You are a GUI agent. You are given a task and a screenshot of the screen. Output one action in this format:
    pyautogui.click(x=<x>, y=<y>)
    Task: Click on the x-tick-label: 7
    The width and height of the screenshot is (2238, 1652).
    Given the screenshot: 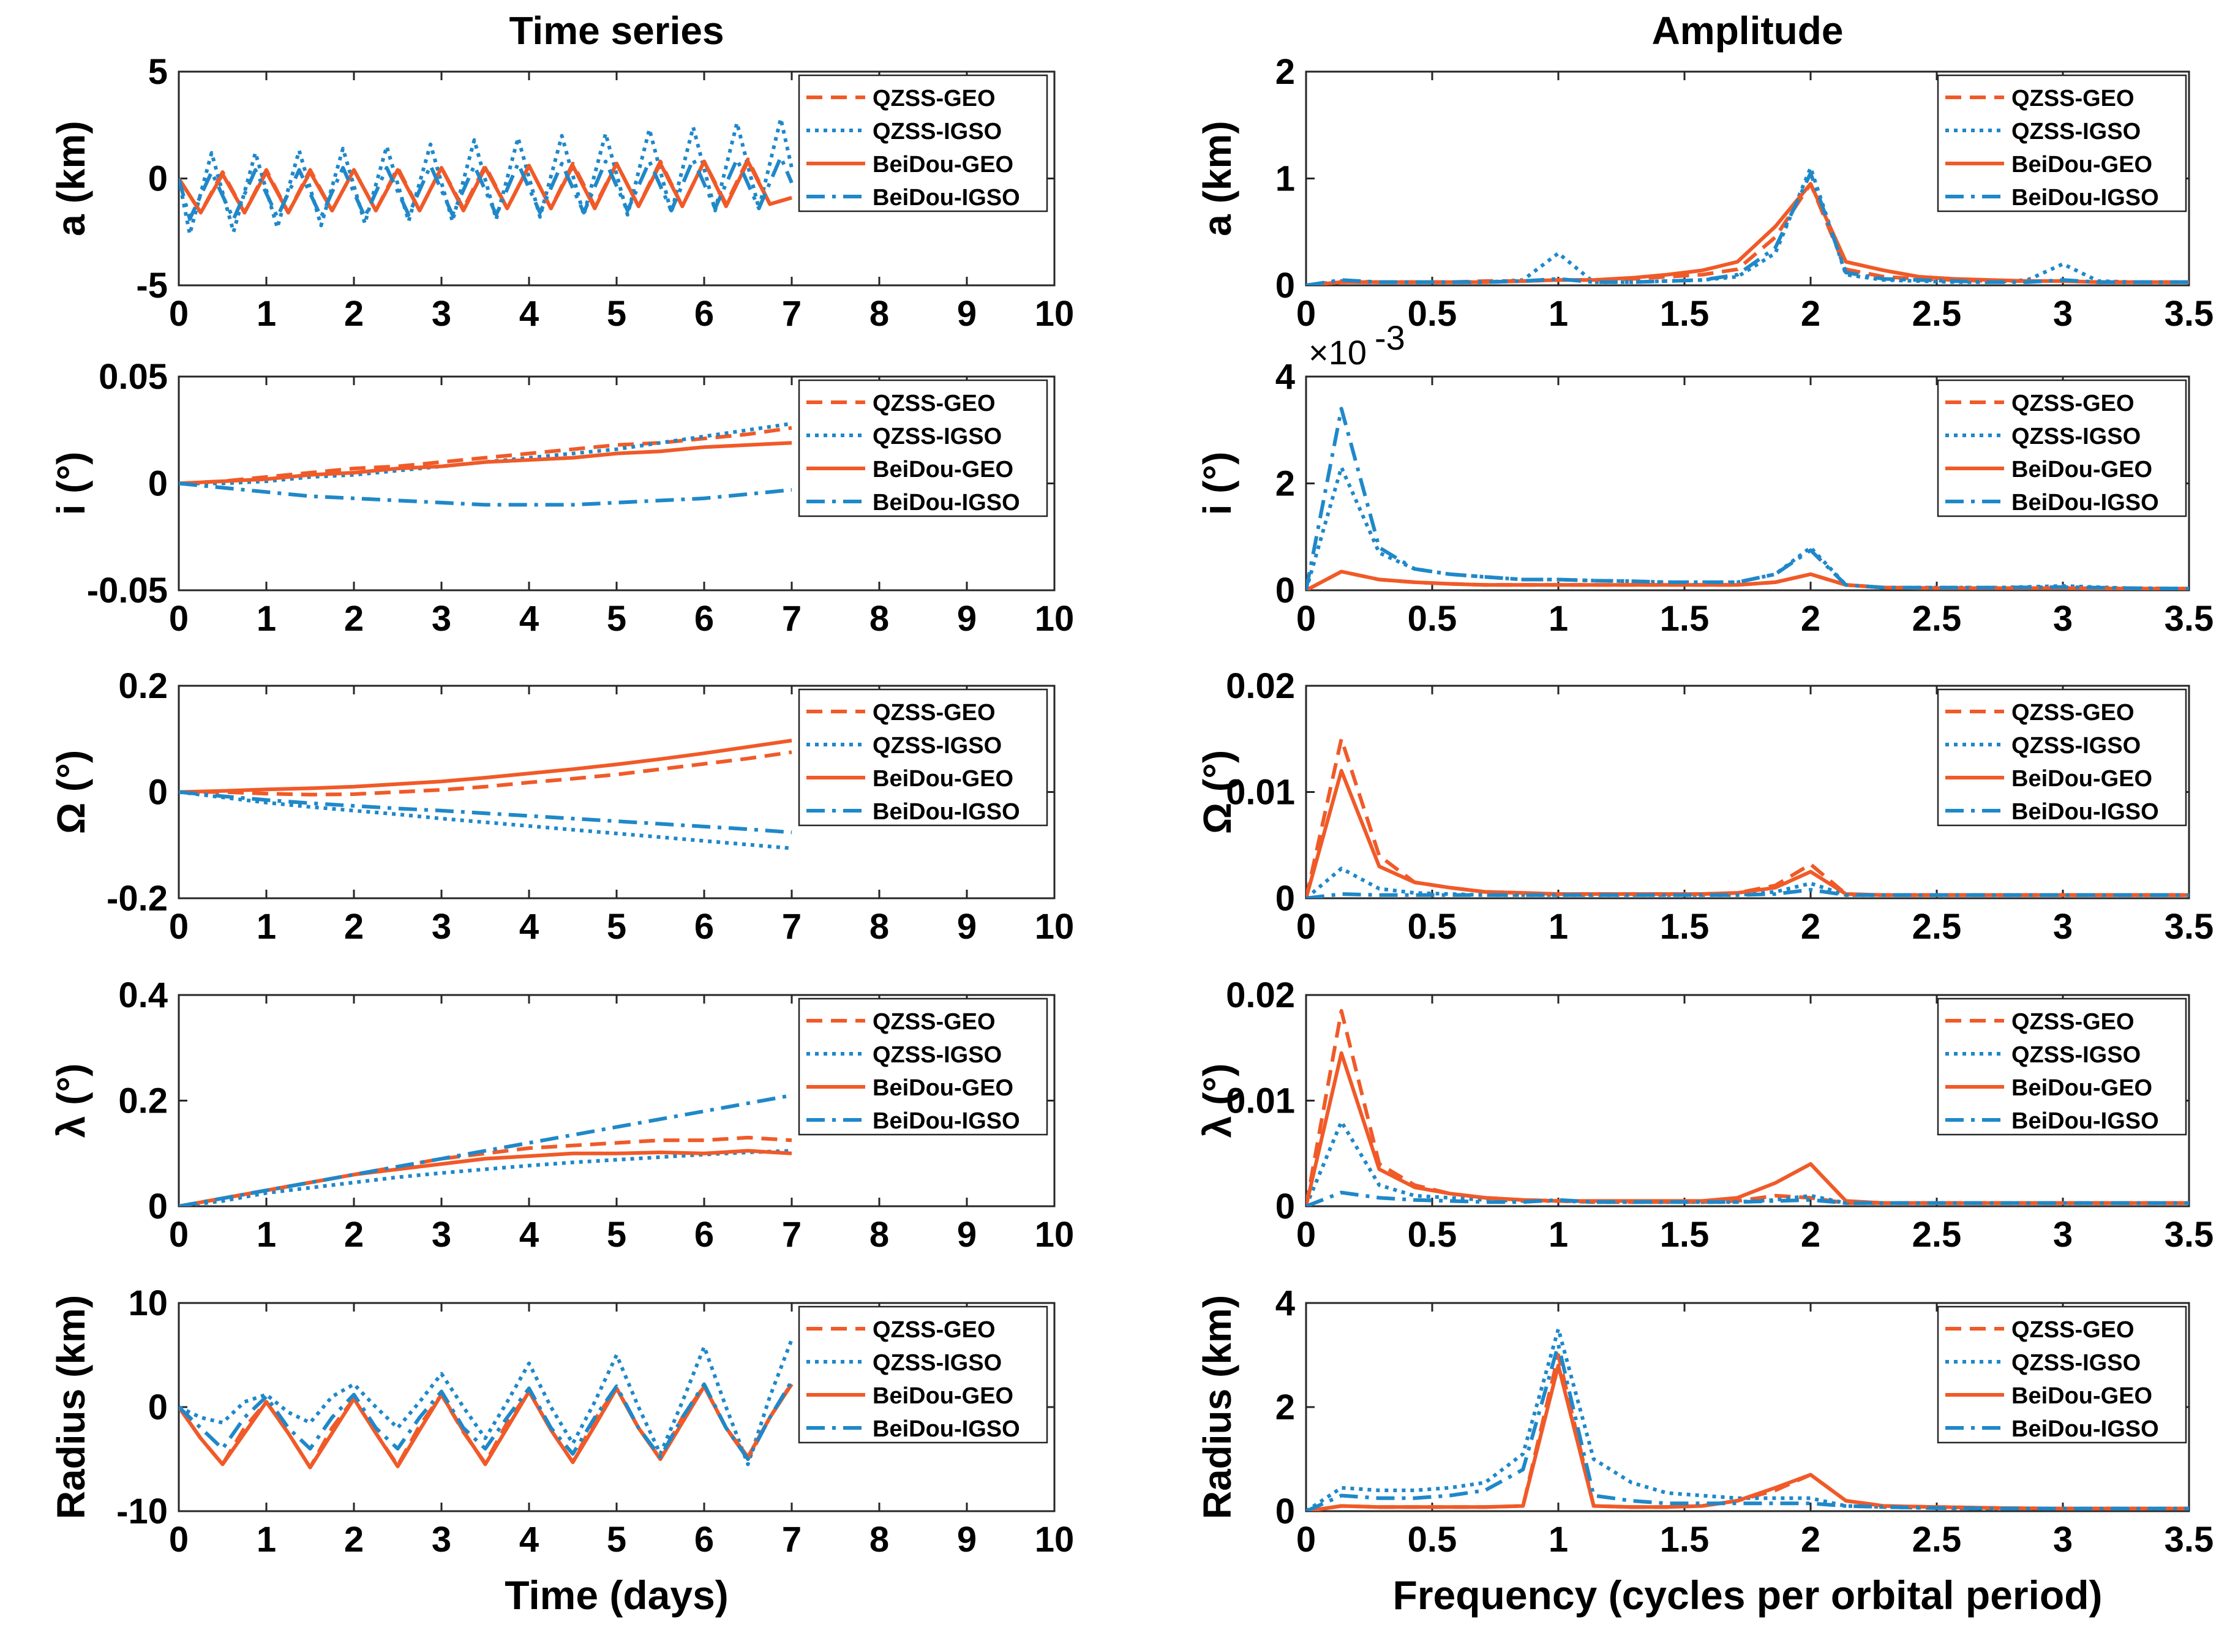 What is the action you would take?
    pyautogui.click(x=792, y=927)
    